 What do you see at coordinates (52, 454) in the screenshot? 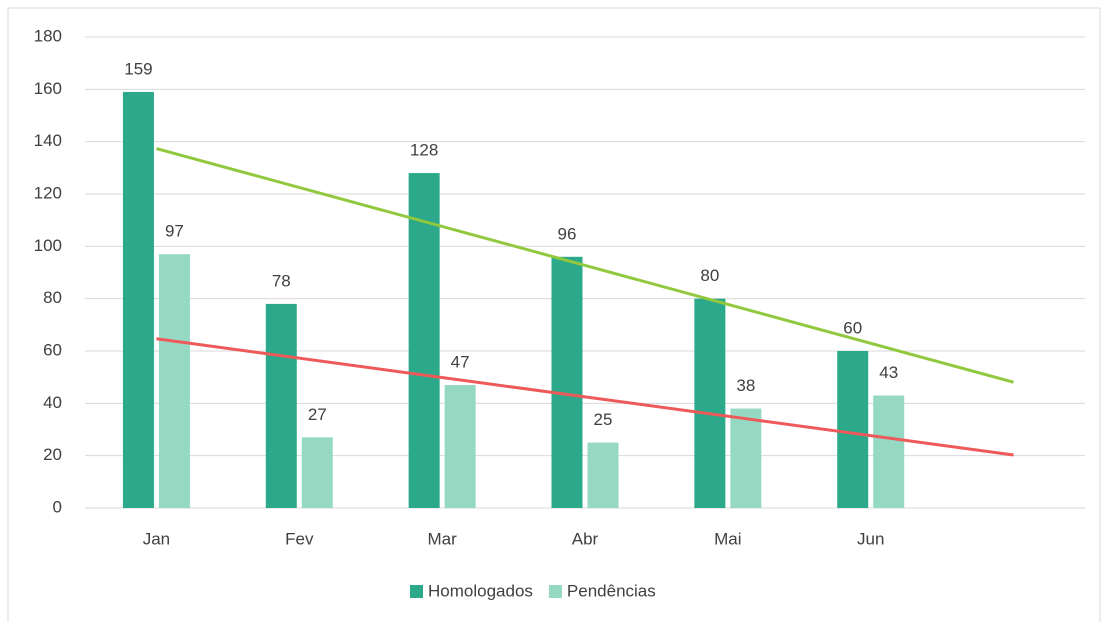
I see `y-tick-label: 20` at bounding box center [52, 454].